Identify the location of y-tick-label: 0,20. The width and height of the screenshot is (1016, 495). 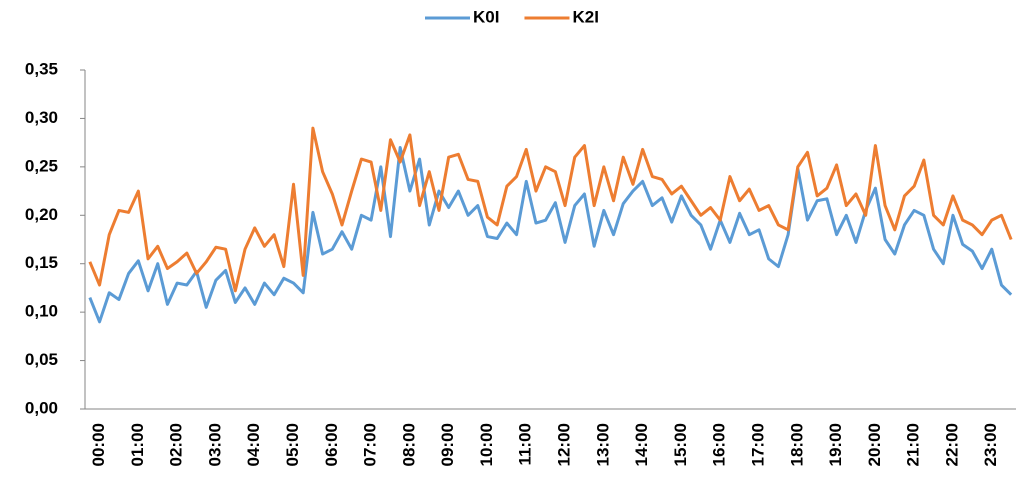
(41, 214).